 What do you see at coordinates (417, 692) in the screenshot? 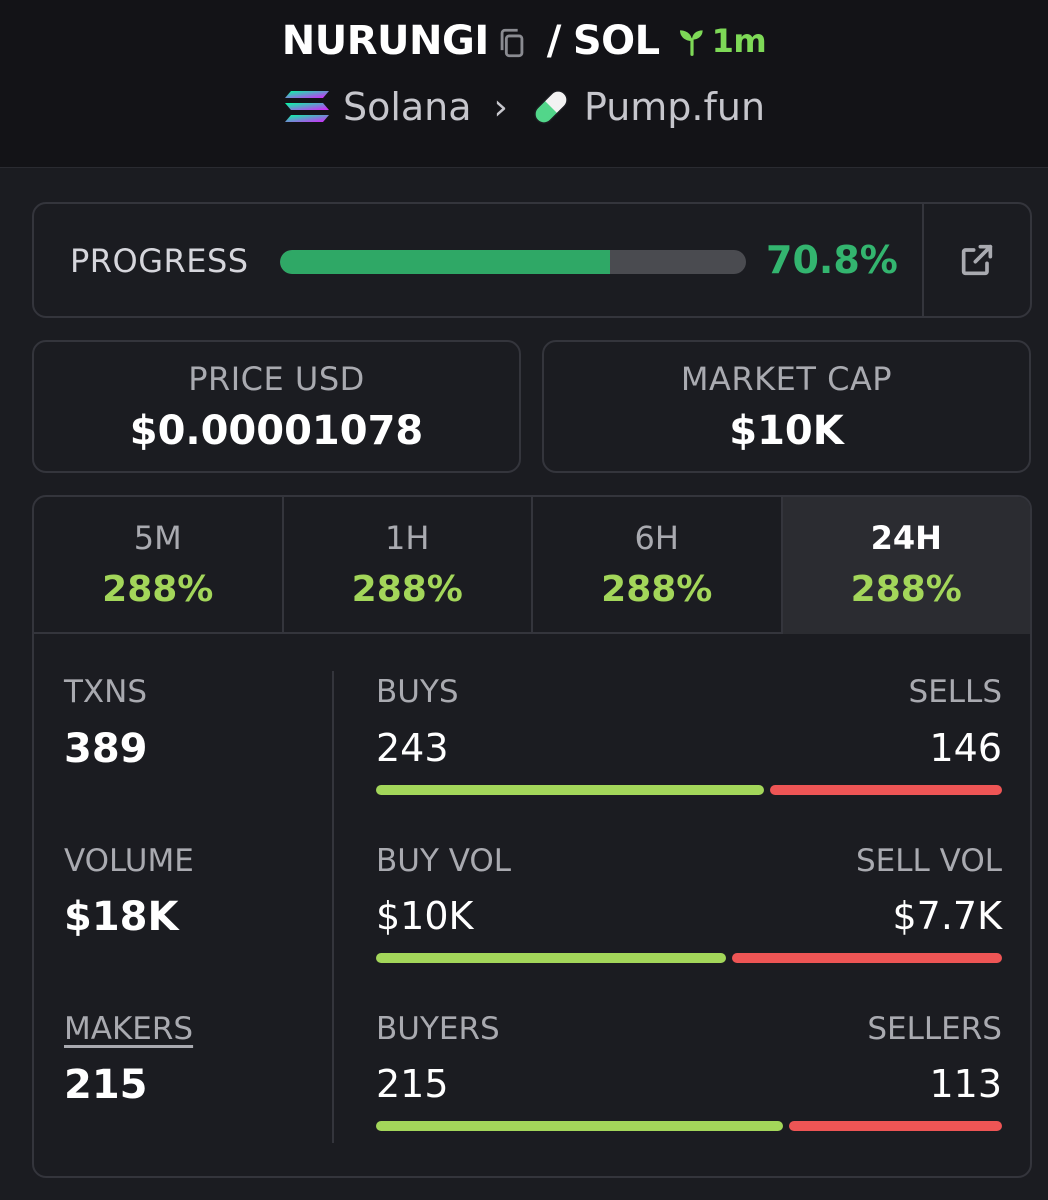
I see `buys-label: BUYS` at bounding box center [417, 692].